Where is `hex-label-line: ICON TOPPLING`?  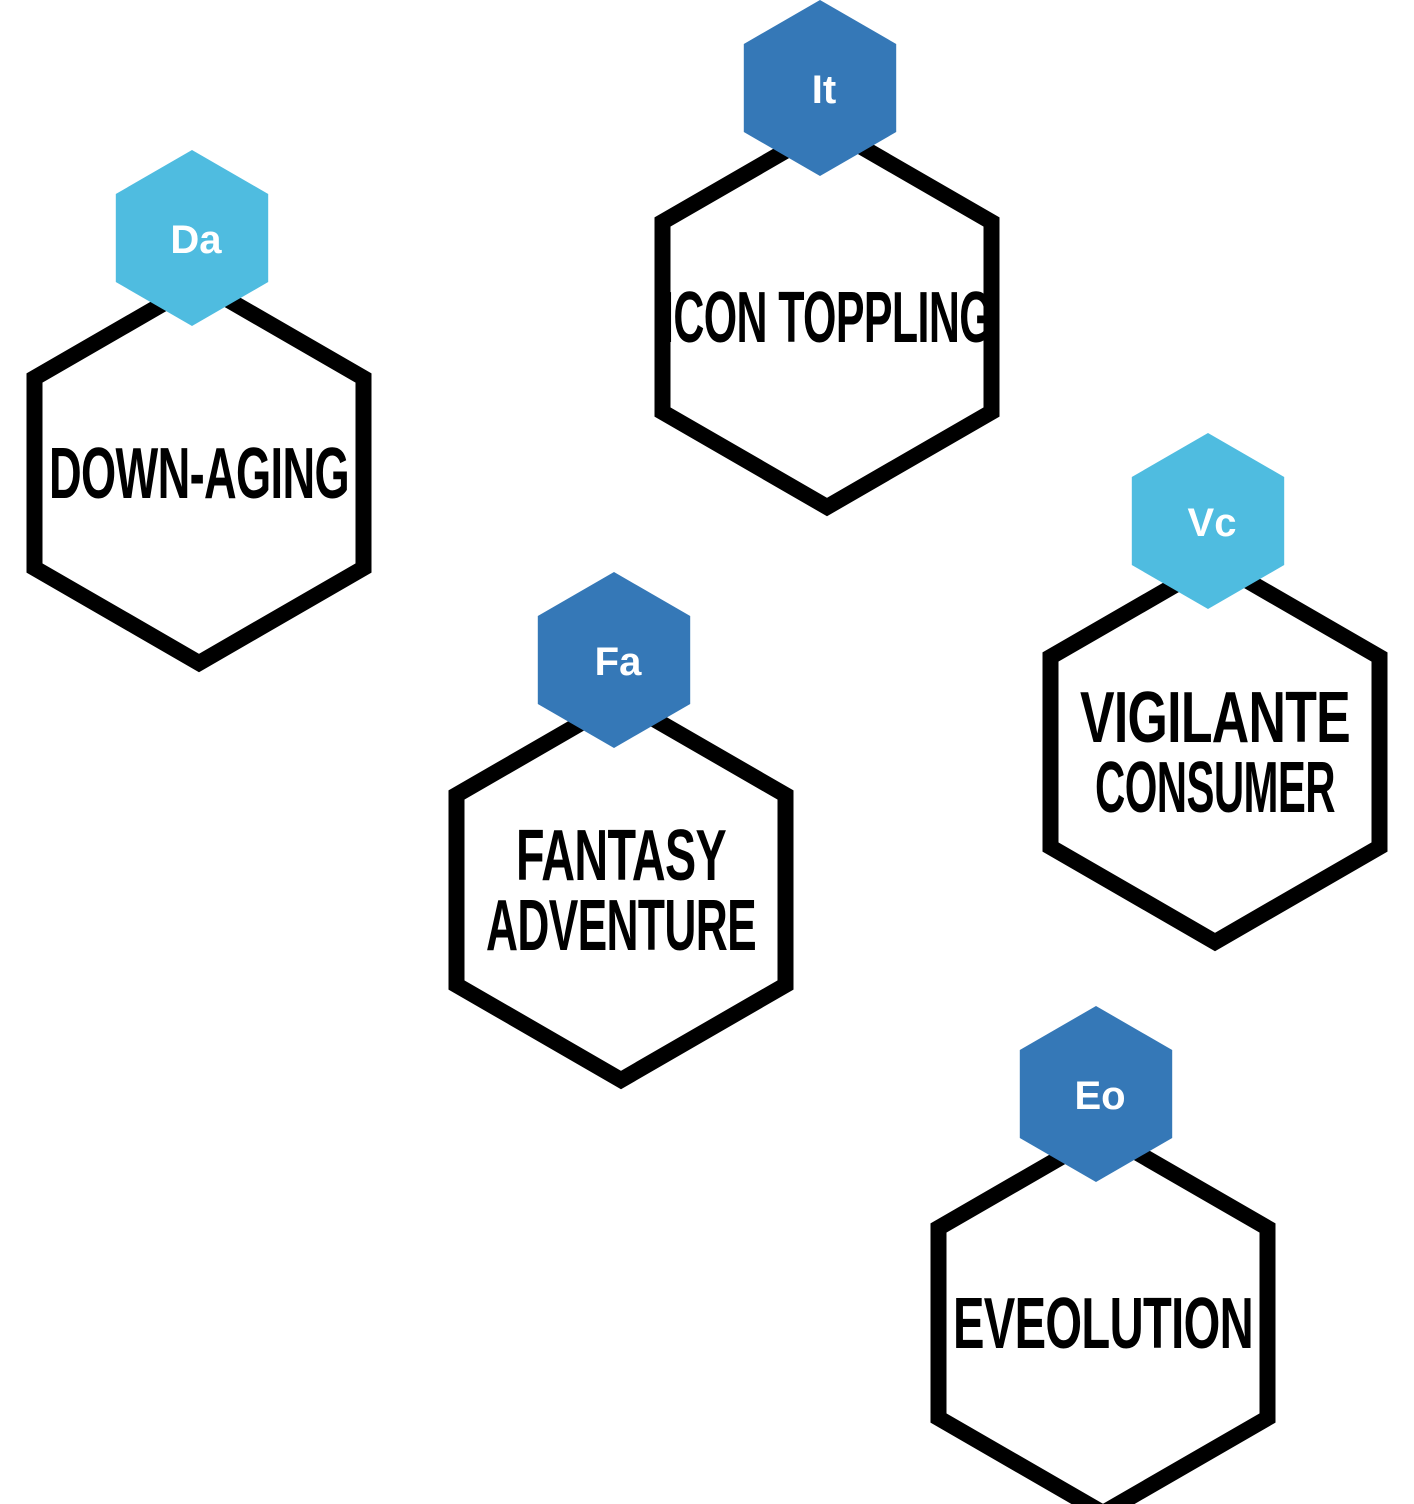 hex-label-line: ICON TOPPLING is located at coordinates (827, 318).